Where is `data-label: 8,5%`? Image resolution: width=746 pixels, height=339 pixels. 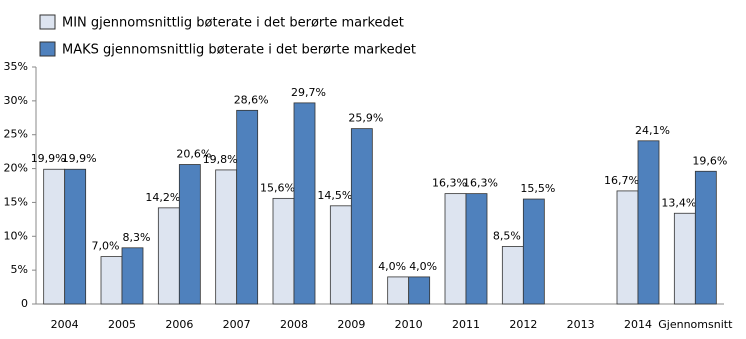 data-label: 8,5% is located at coordinates (507, 235).